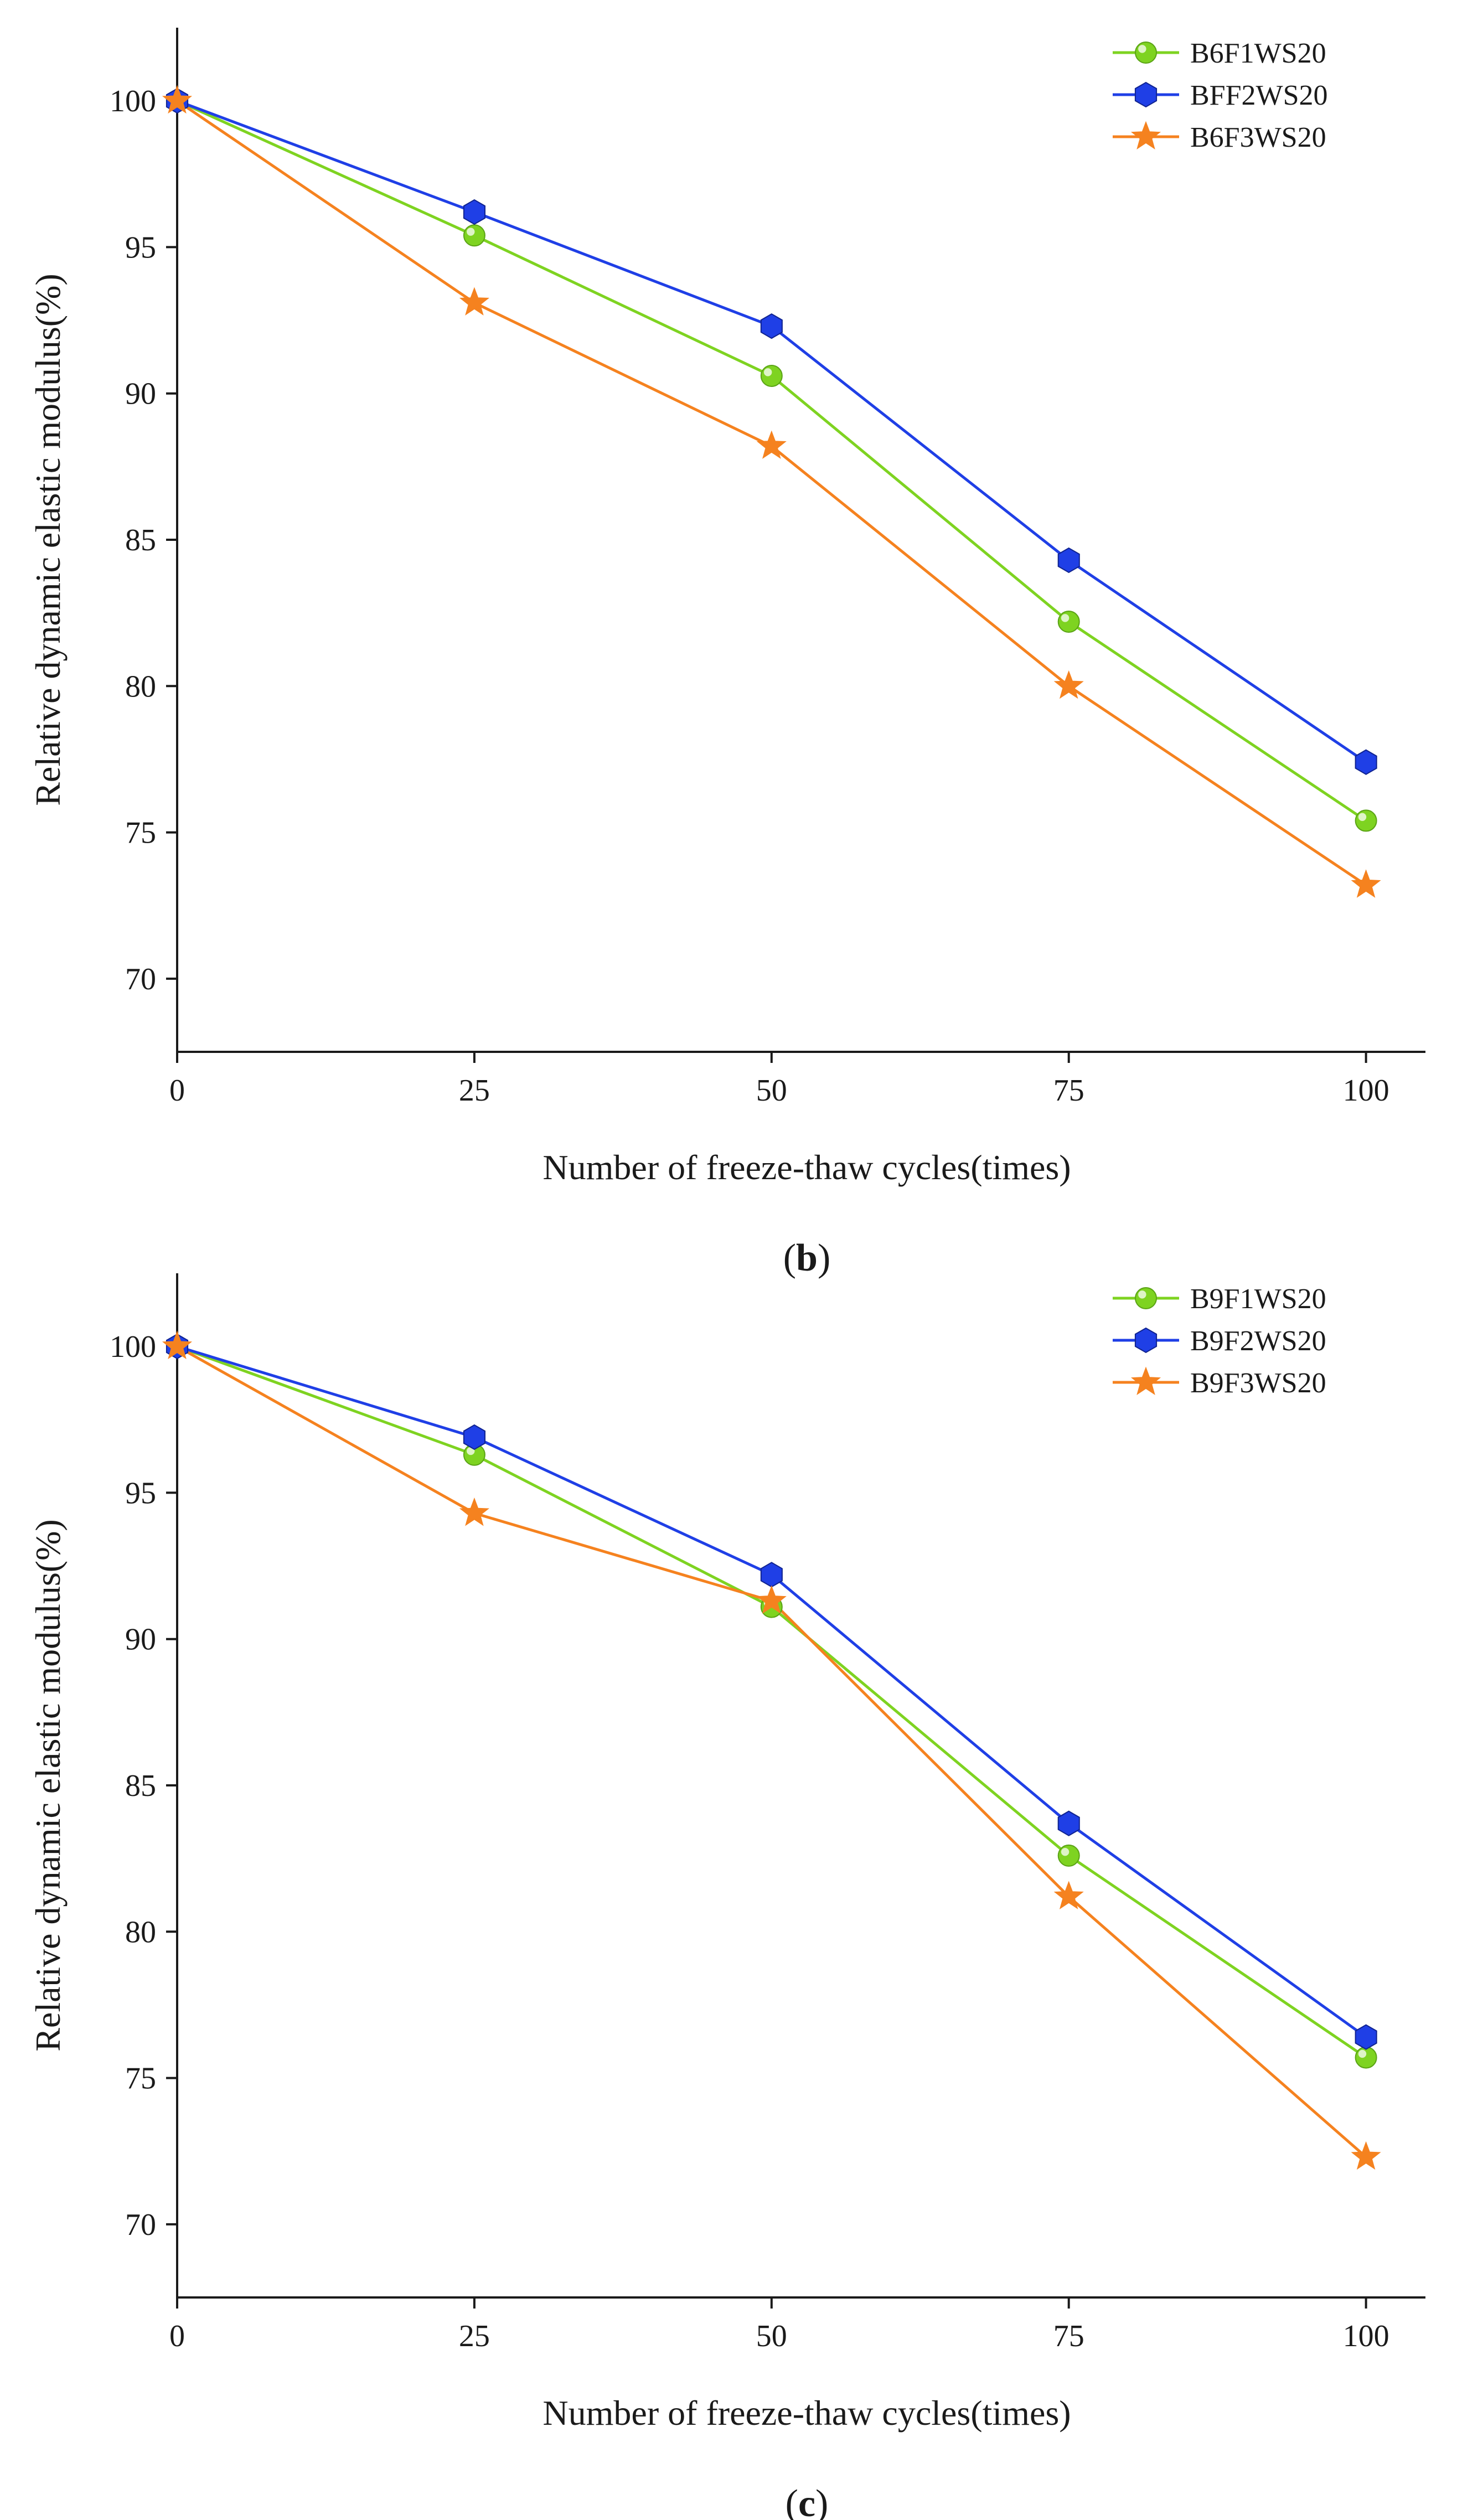  Describe the element at coordinates (1145, 1380) in the screenshot. I see `legend-marker-B9F3WS20` at that location.